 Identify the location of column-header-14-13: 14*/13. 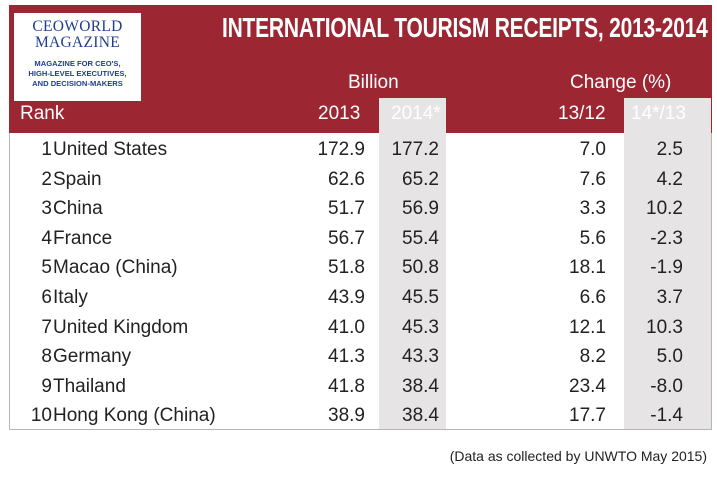
(658, 113).